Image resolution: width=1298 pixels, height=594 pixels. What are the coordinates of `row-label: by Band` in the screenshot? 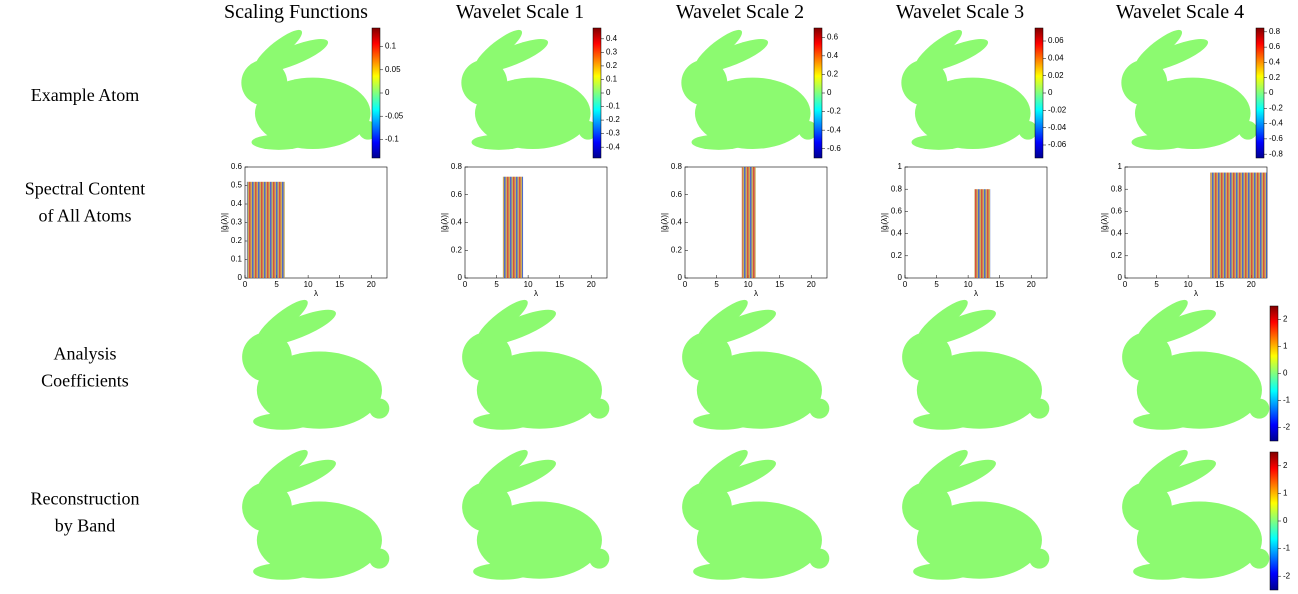 It's located at (85, 526).